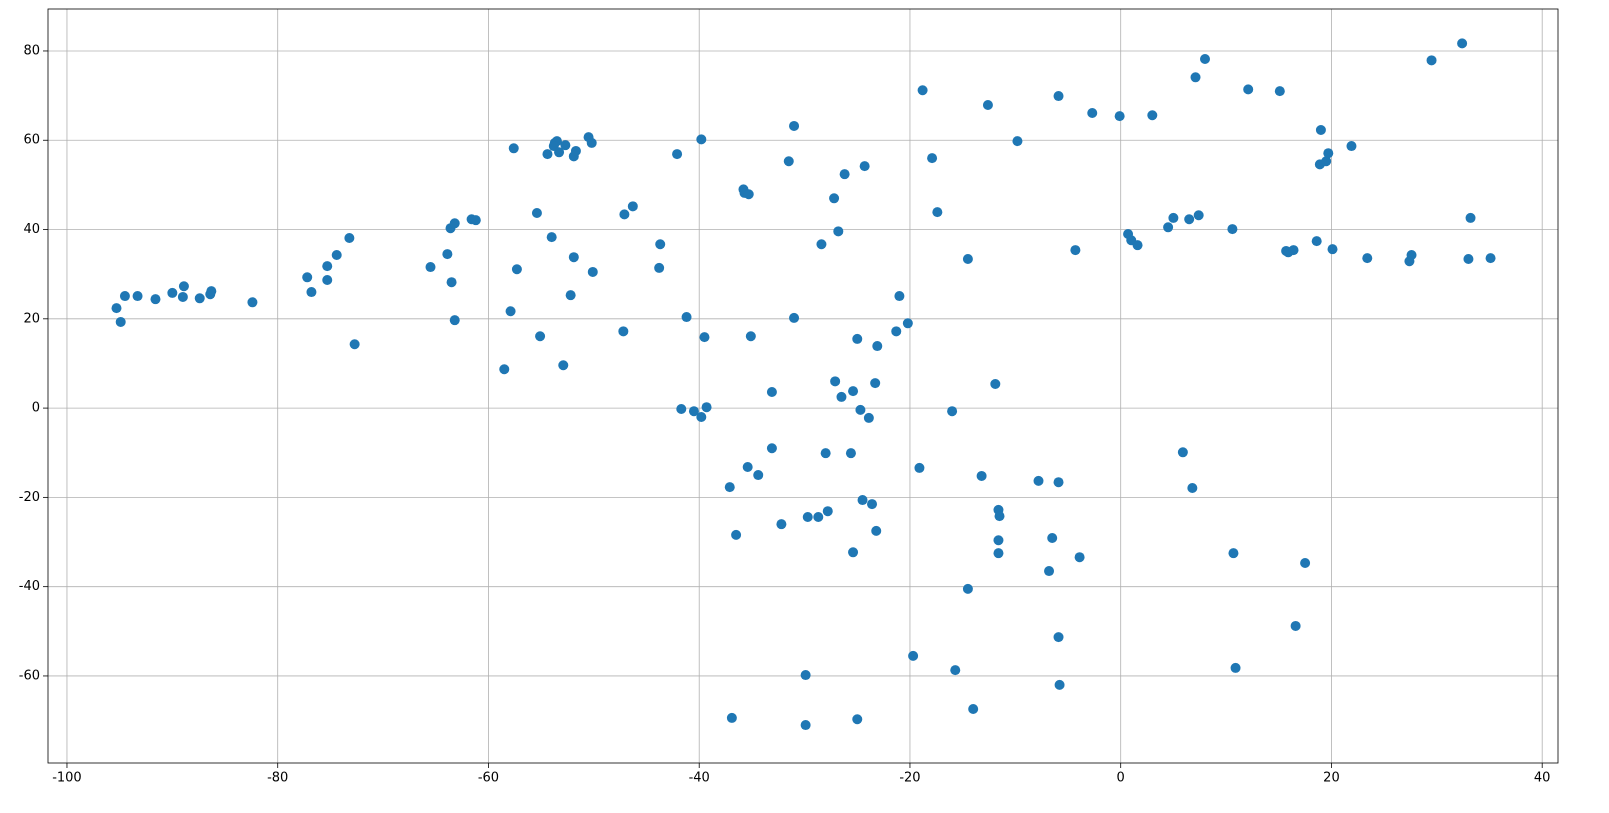 The width and height of the screenshot is (1609, 813). What do you see at coordinates (29, 586) in the screenshot?
I see `y-tick-label: -40` at bounding box center [29, 586].